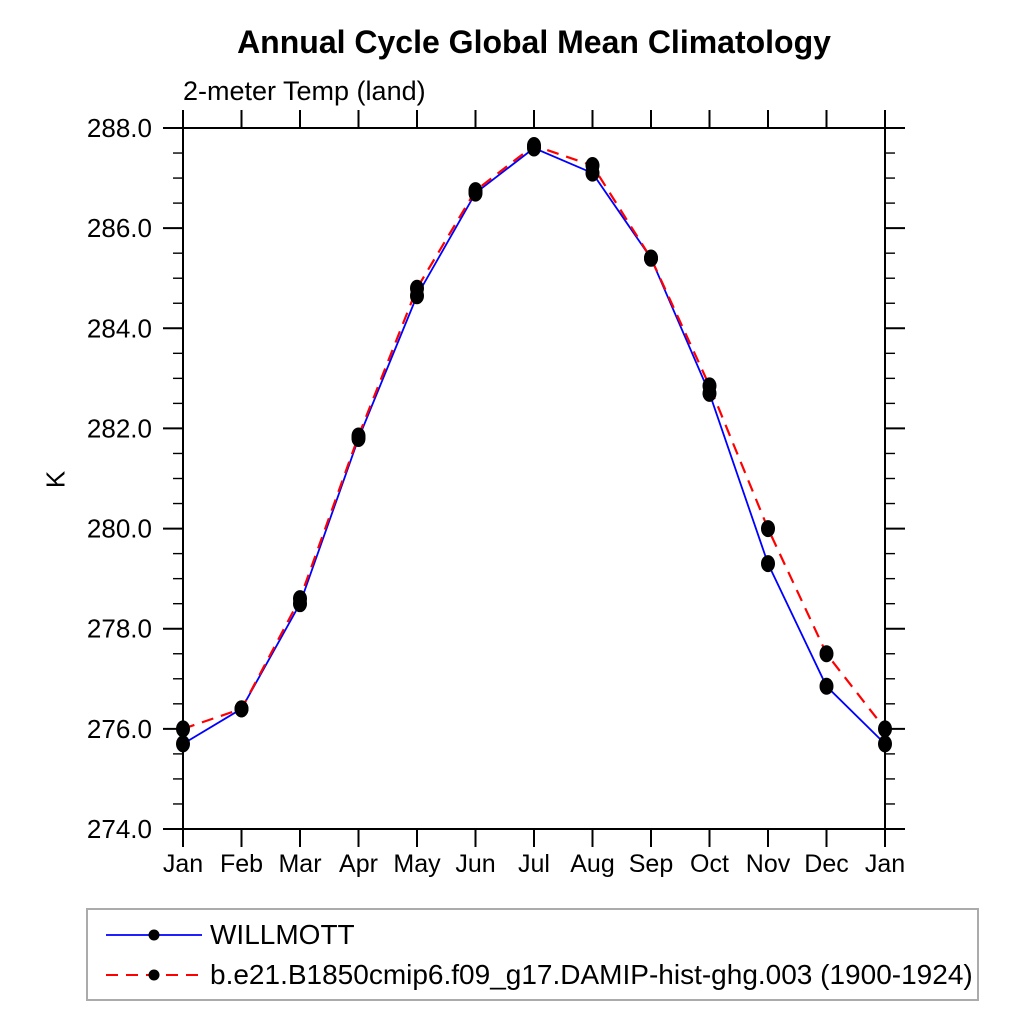  Describe the element at coordinates (709, 864) in the screenshot. I see `x-tick-label: Oct` at that location.